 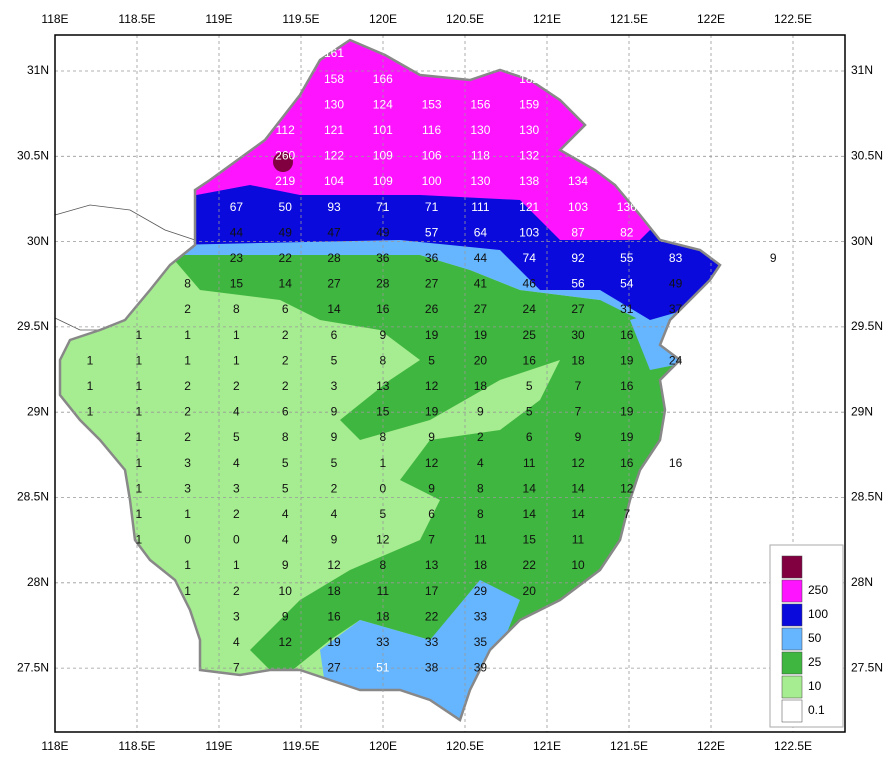 I want to click on station-value: 132, so click(x=529, y=156).